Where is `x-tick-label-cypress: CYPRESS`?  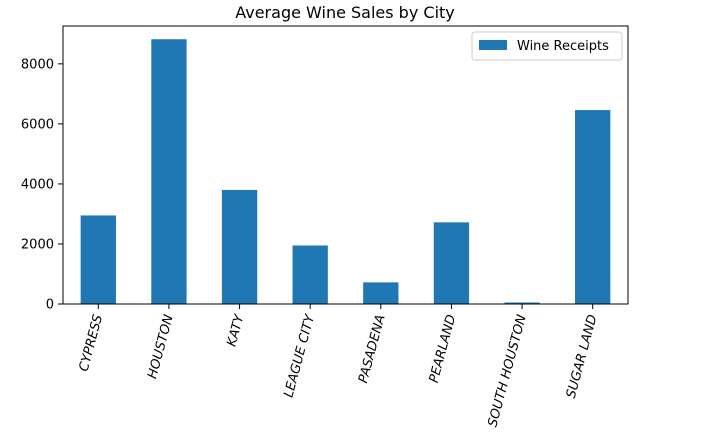 x-tick-label-cypress: CYPRESS is located at coordinates (92, 343).